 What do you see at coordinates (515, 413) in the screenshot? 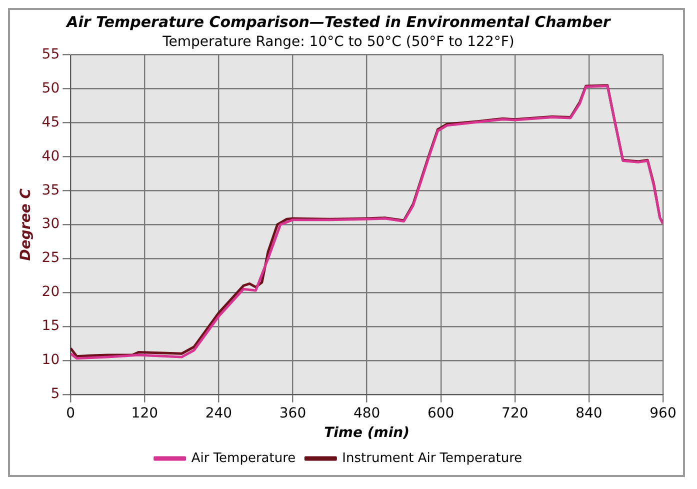
I see `x-tick-label: 720` at bounding box center [515, 413].